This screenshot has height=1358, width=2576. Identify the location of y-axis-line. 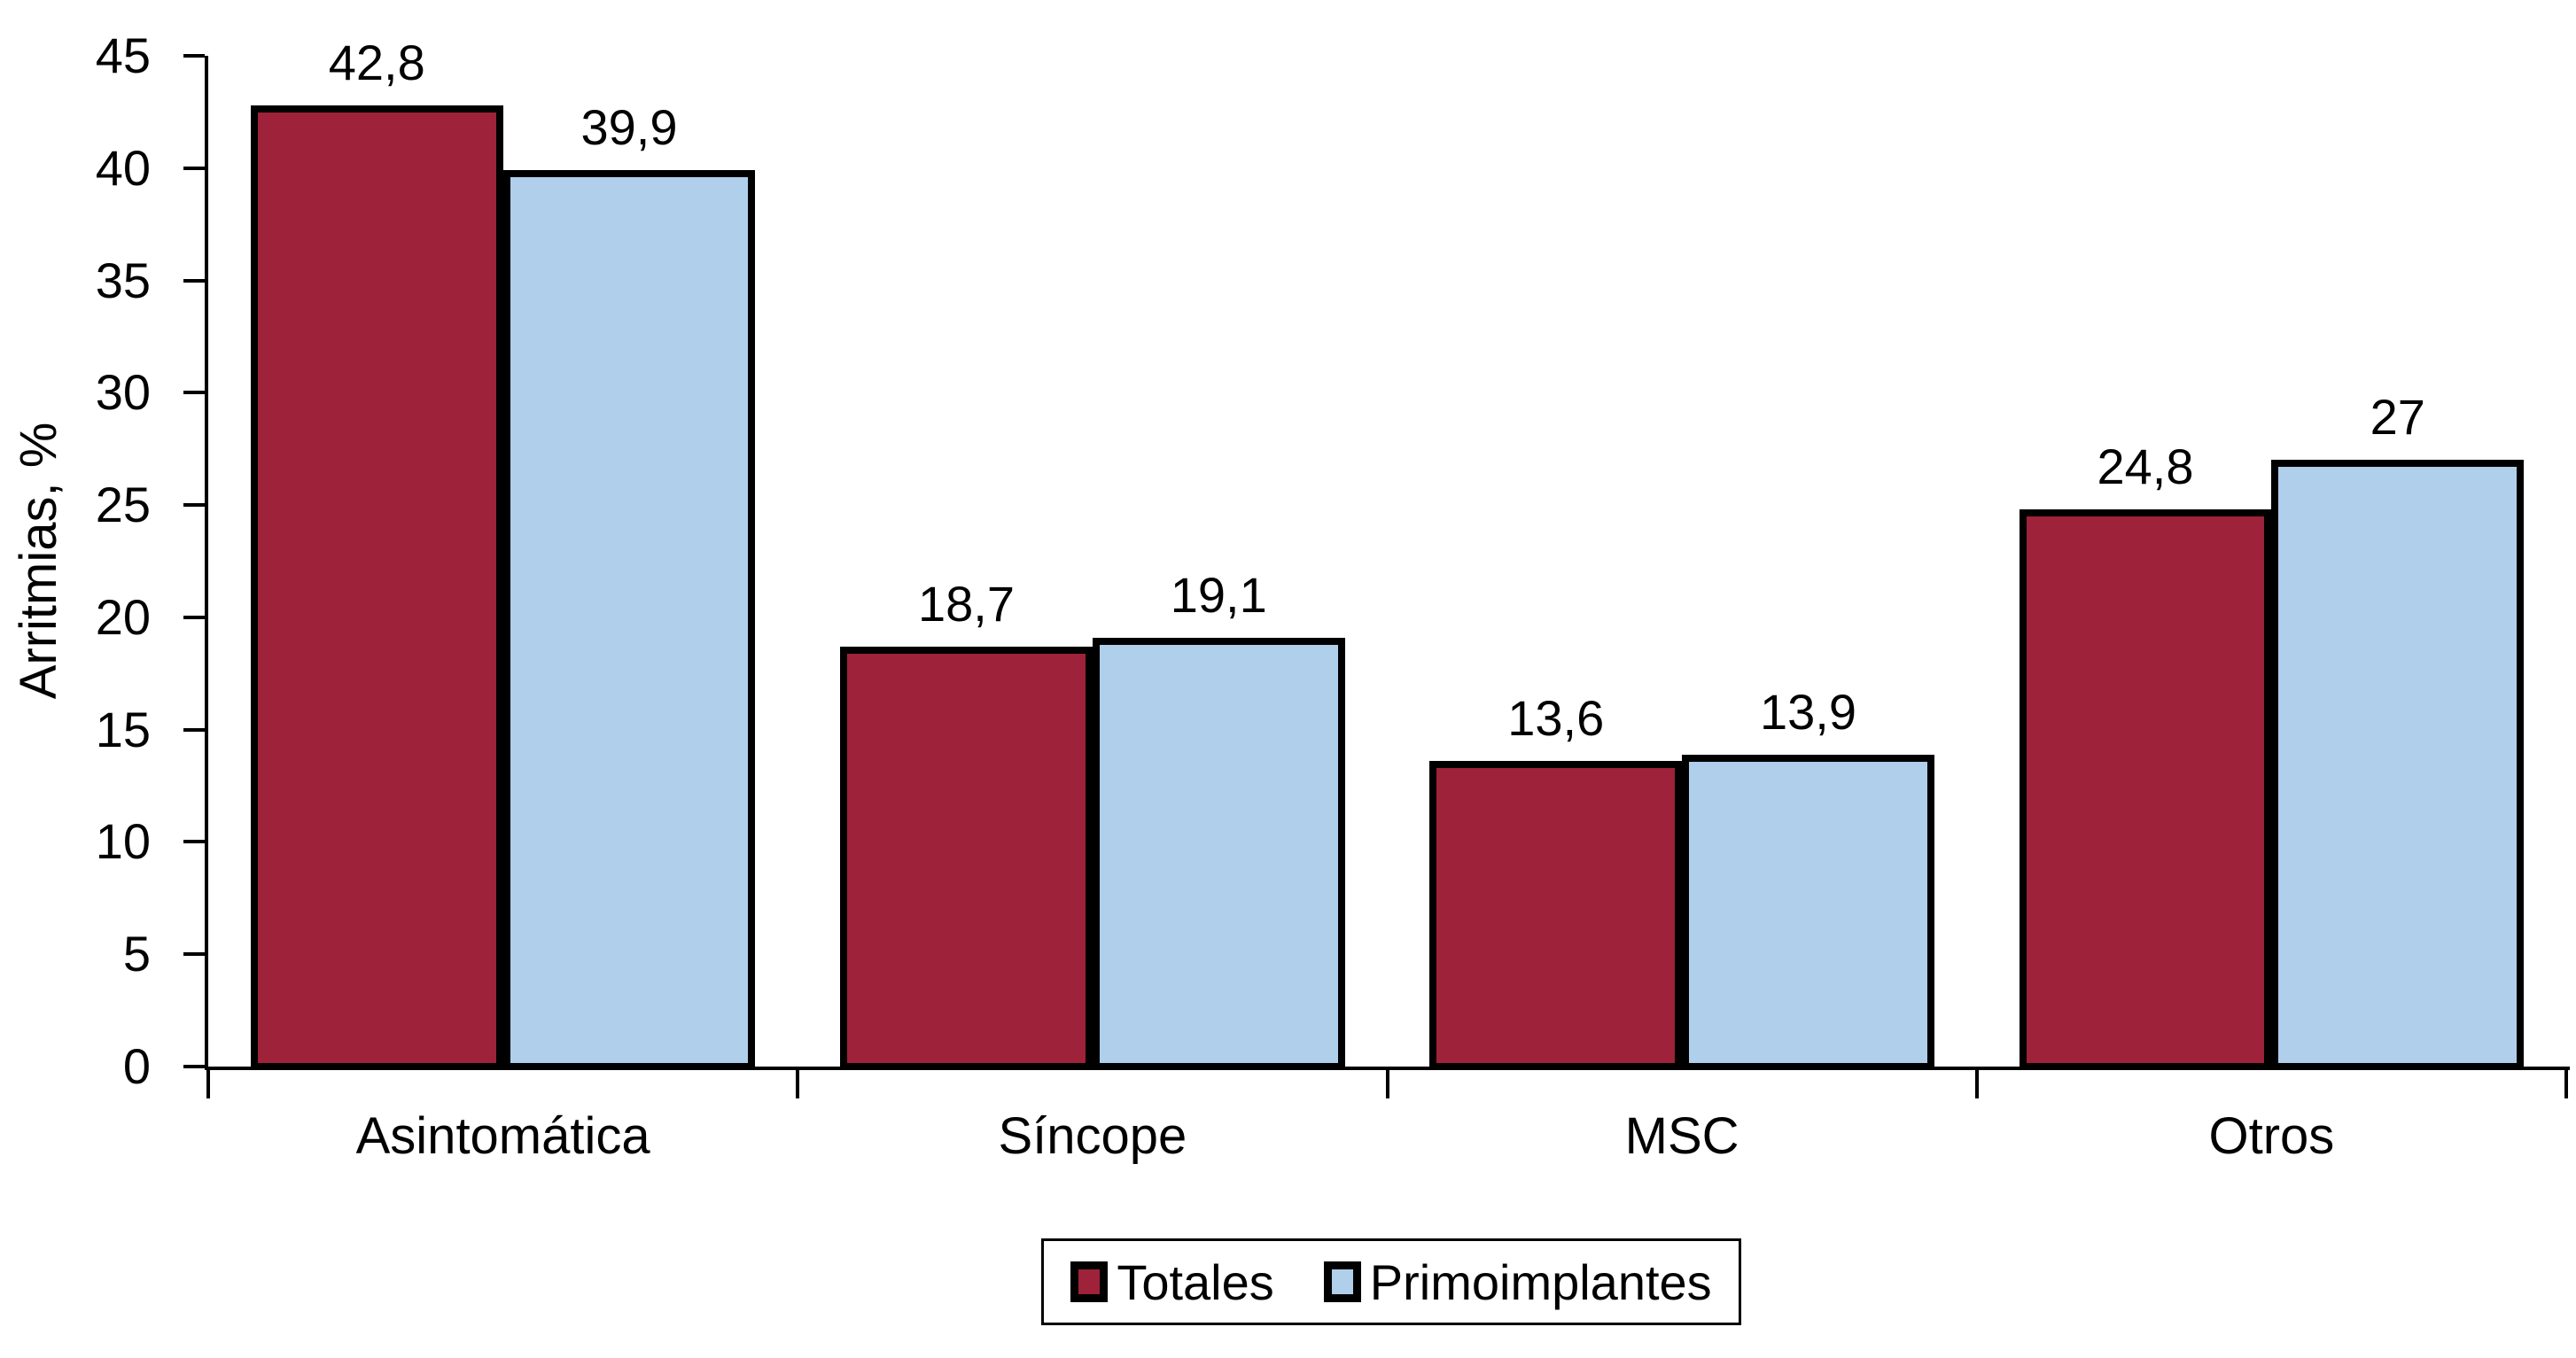
(207, 563).